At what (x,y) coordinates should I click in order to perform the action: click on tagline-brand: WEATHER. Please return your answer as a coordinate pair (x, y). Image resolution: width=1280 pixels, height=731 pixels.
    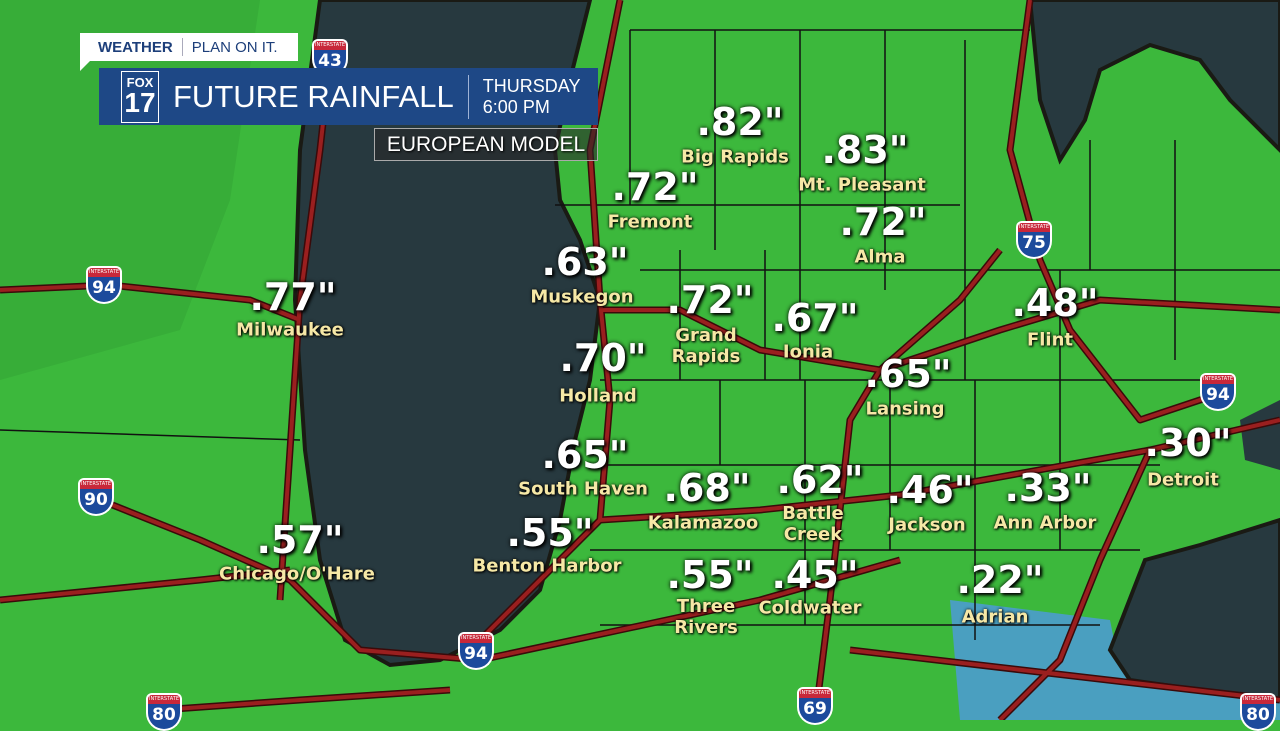
    Looking at the image, I should click on (135, 47).